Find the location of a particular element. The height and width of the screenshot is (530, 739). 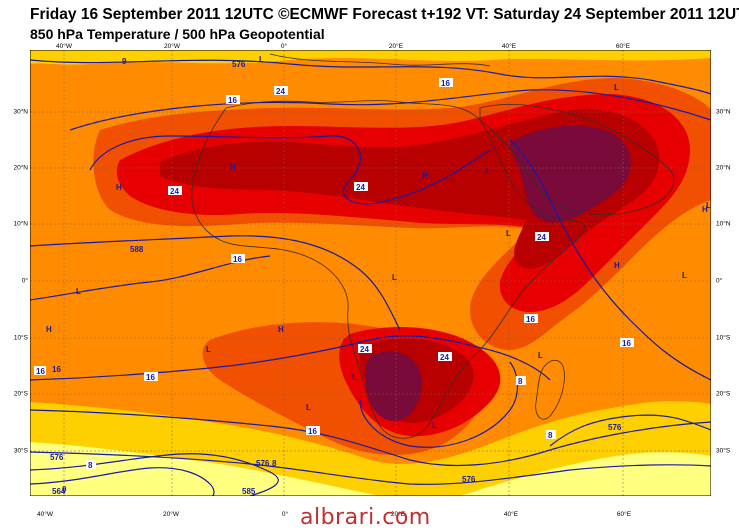

lat-tick-right-10n: 10°N is located at coordinates (723, 224).